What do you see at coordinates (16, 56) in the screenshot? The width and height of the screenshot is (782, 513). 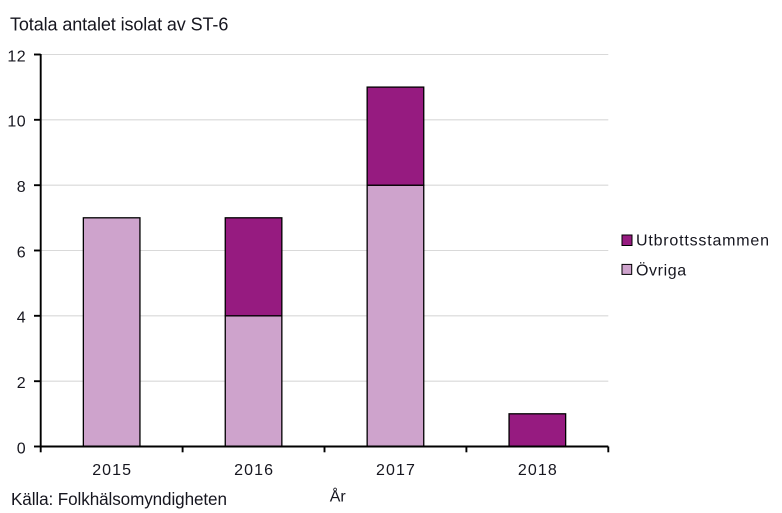 I see `svg-text: 12` at bounding box center [16, 56].